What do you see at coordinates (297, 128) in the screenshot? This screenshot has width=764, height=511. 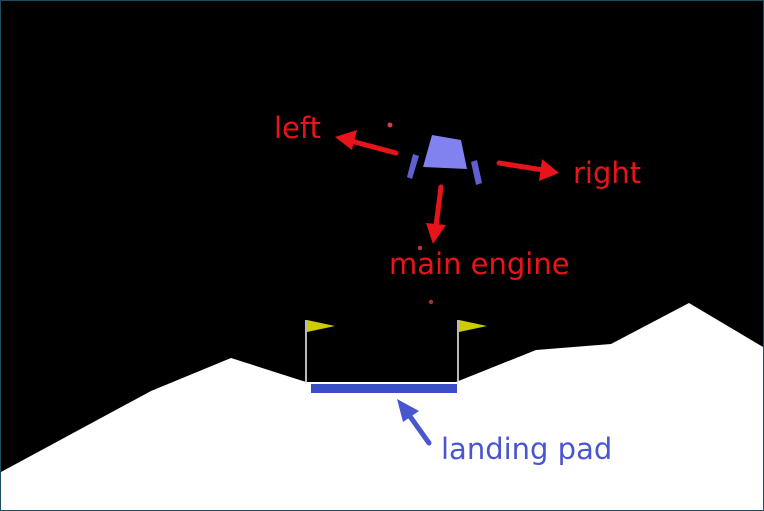 I see `left-thruster-label: left` at bounding box center [297, 128].